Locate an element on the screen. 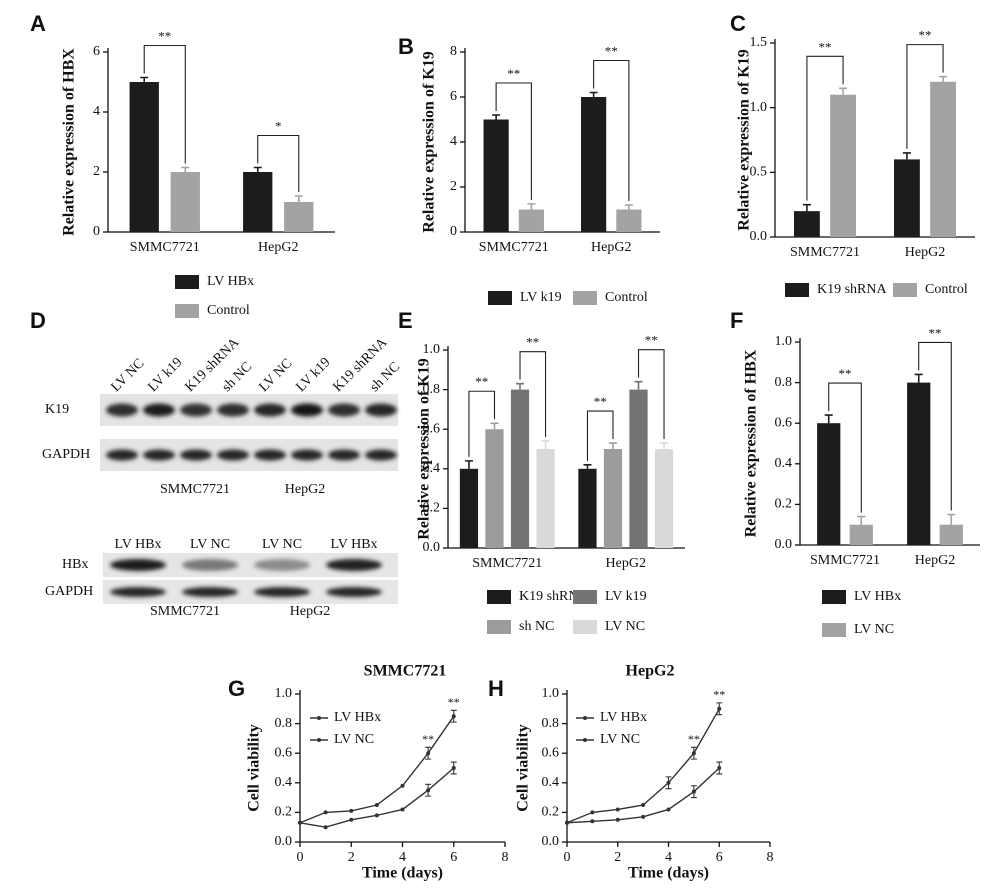 The height and width of the screenshot is (890, 1000). row-label: GAPDH is located at coordinates (69, 591).